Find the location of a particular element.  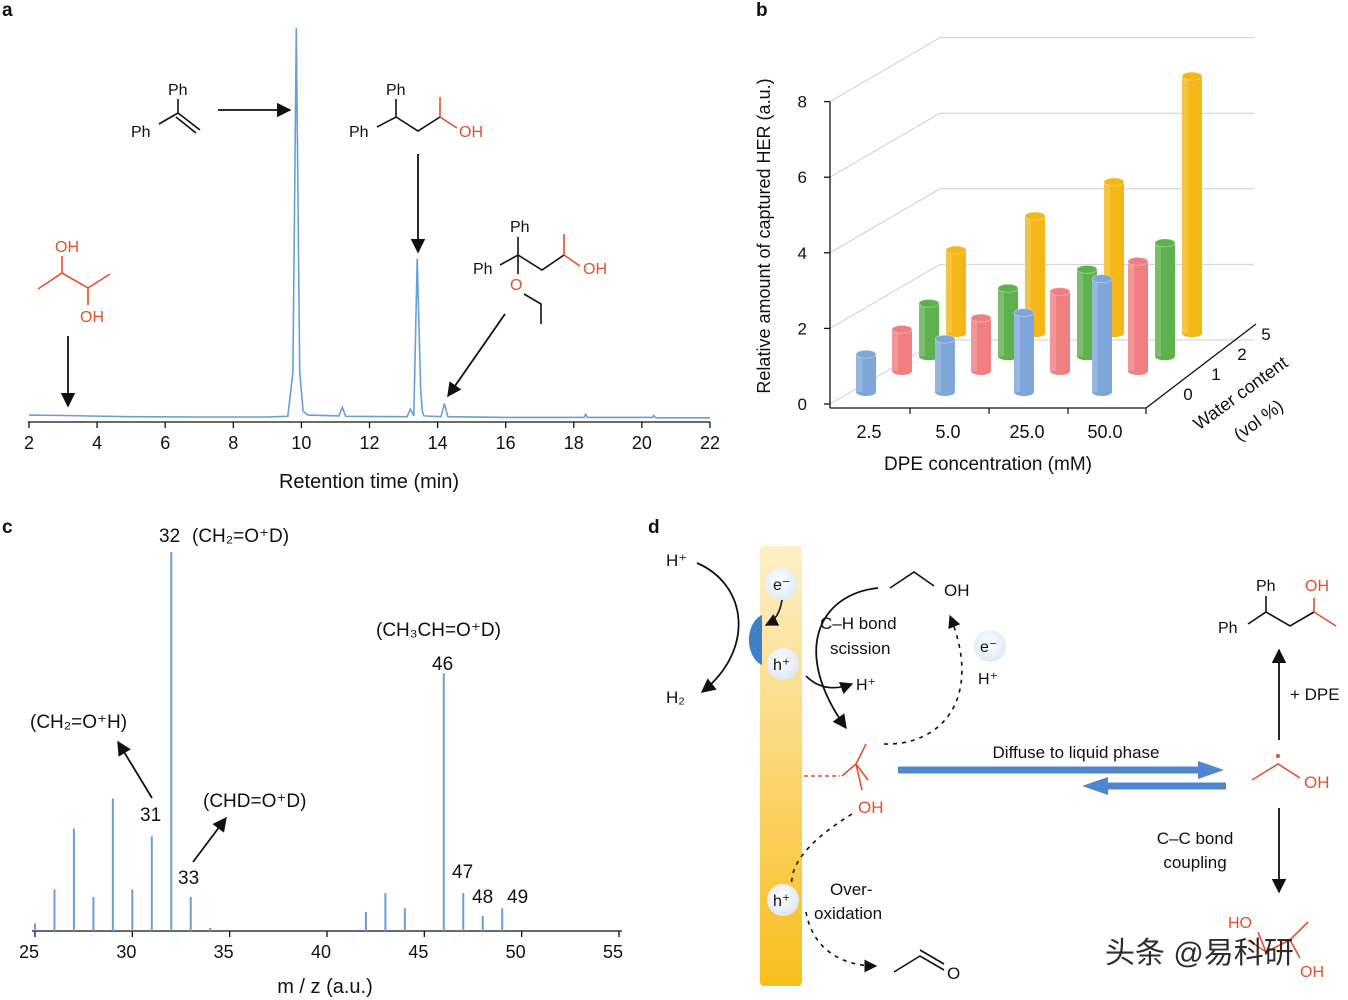

panel-a-label: a is located at coordinates (7, 10).